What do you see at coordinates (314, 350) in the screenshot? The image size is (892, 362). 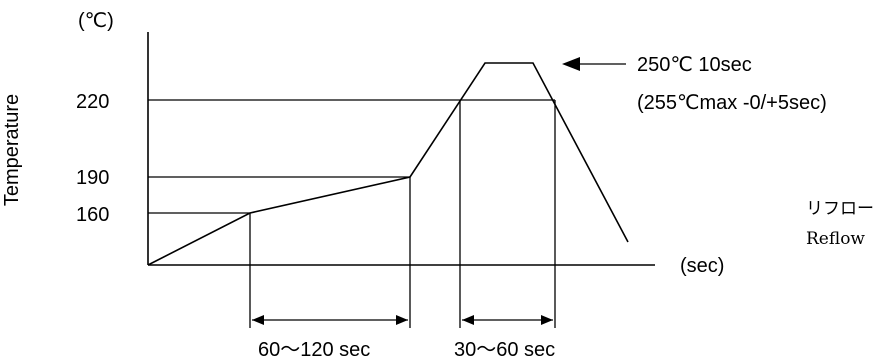 I see `preheat-duration-label: 60～120 sec` at bounding box center [314, 350].